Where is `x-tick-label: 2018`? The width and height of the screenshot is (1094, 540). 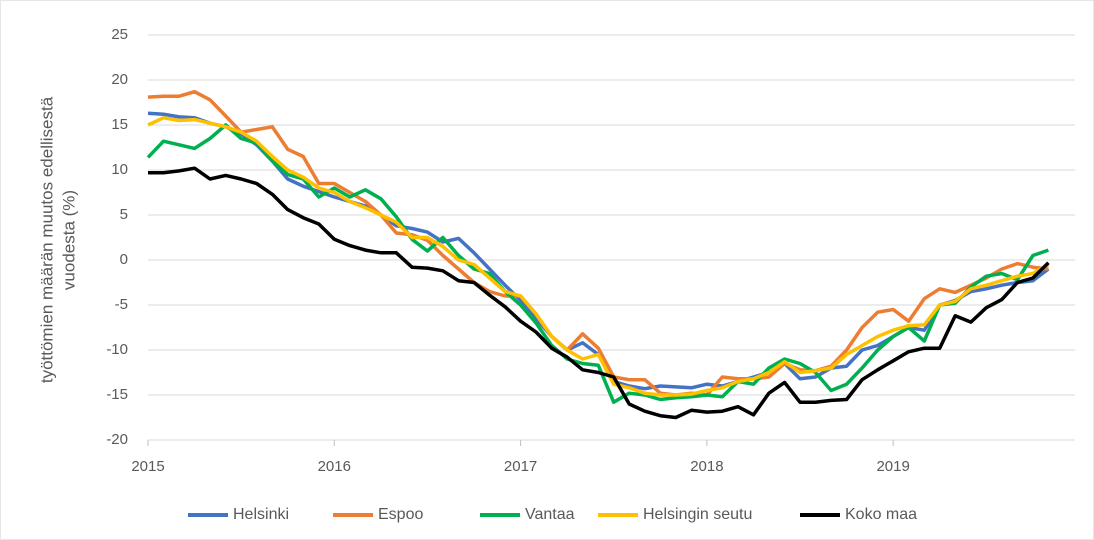 x-tick-label: 2018 is located at coordinates (706, 466).